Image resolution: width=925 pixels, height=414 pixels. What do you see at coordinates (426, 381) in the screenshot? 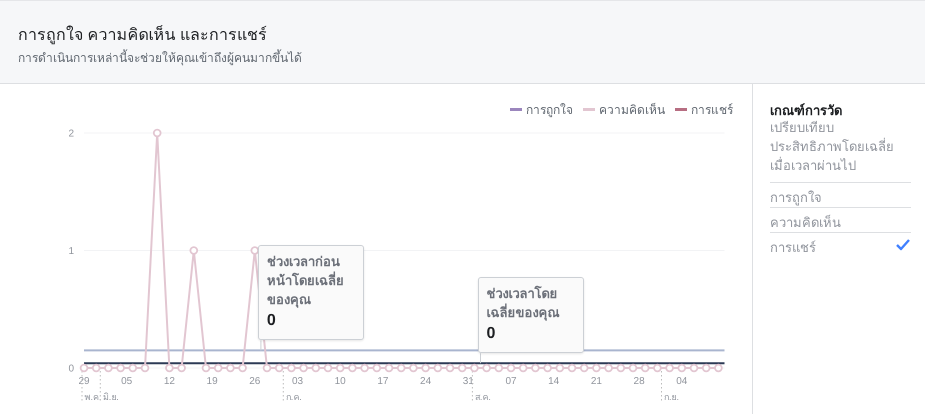
I see `x-tick-label: 24` at bounding box center [426, 381].